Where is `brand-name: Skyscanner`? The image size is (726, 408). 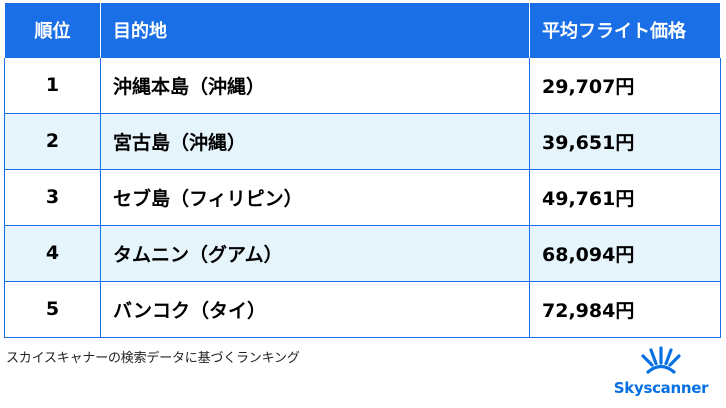
brand-name: Skyscanner is located at coordinates (661, 388).